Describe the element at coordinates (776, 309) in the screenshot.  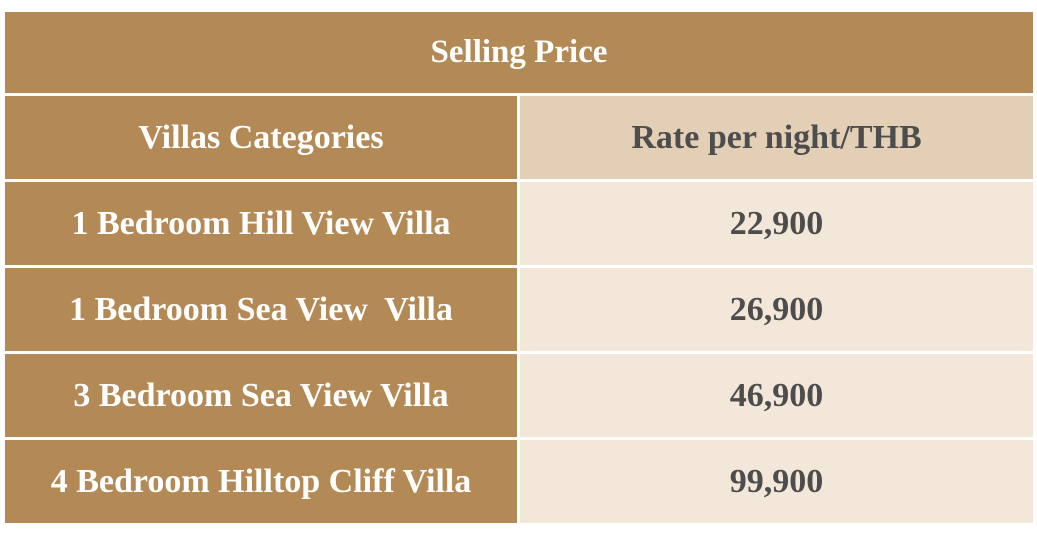
I see `rate: 26,900` at that location.